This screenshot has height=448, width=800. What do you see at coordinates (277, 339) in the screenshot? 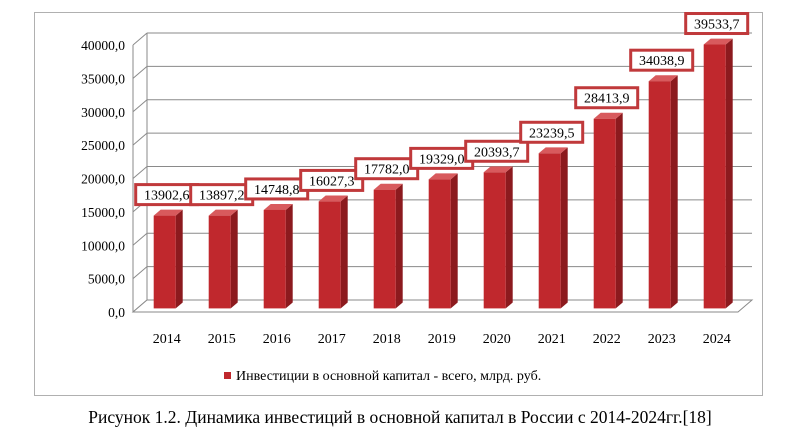
I see `x-tick-label: 2016` at bounding box center [277, 339].